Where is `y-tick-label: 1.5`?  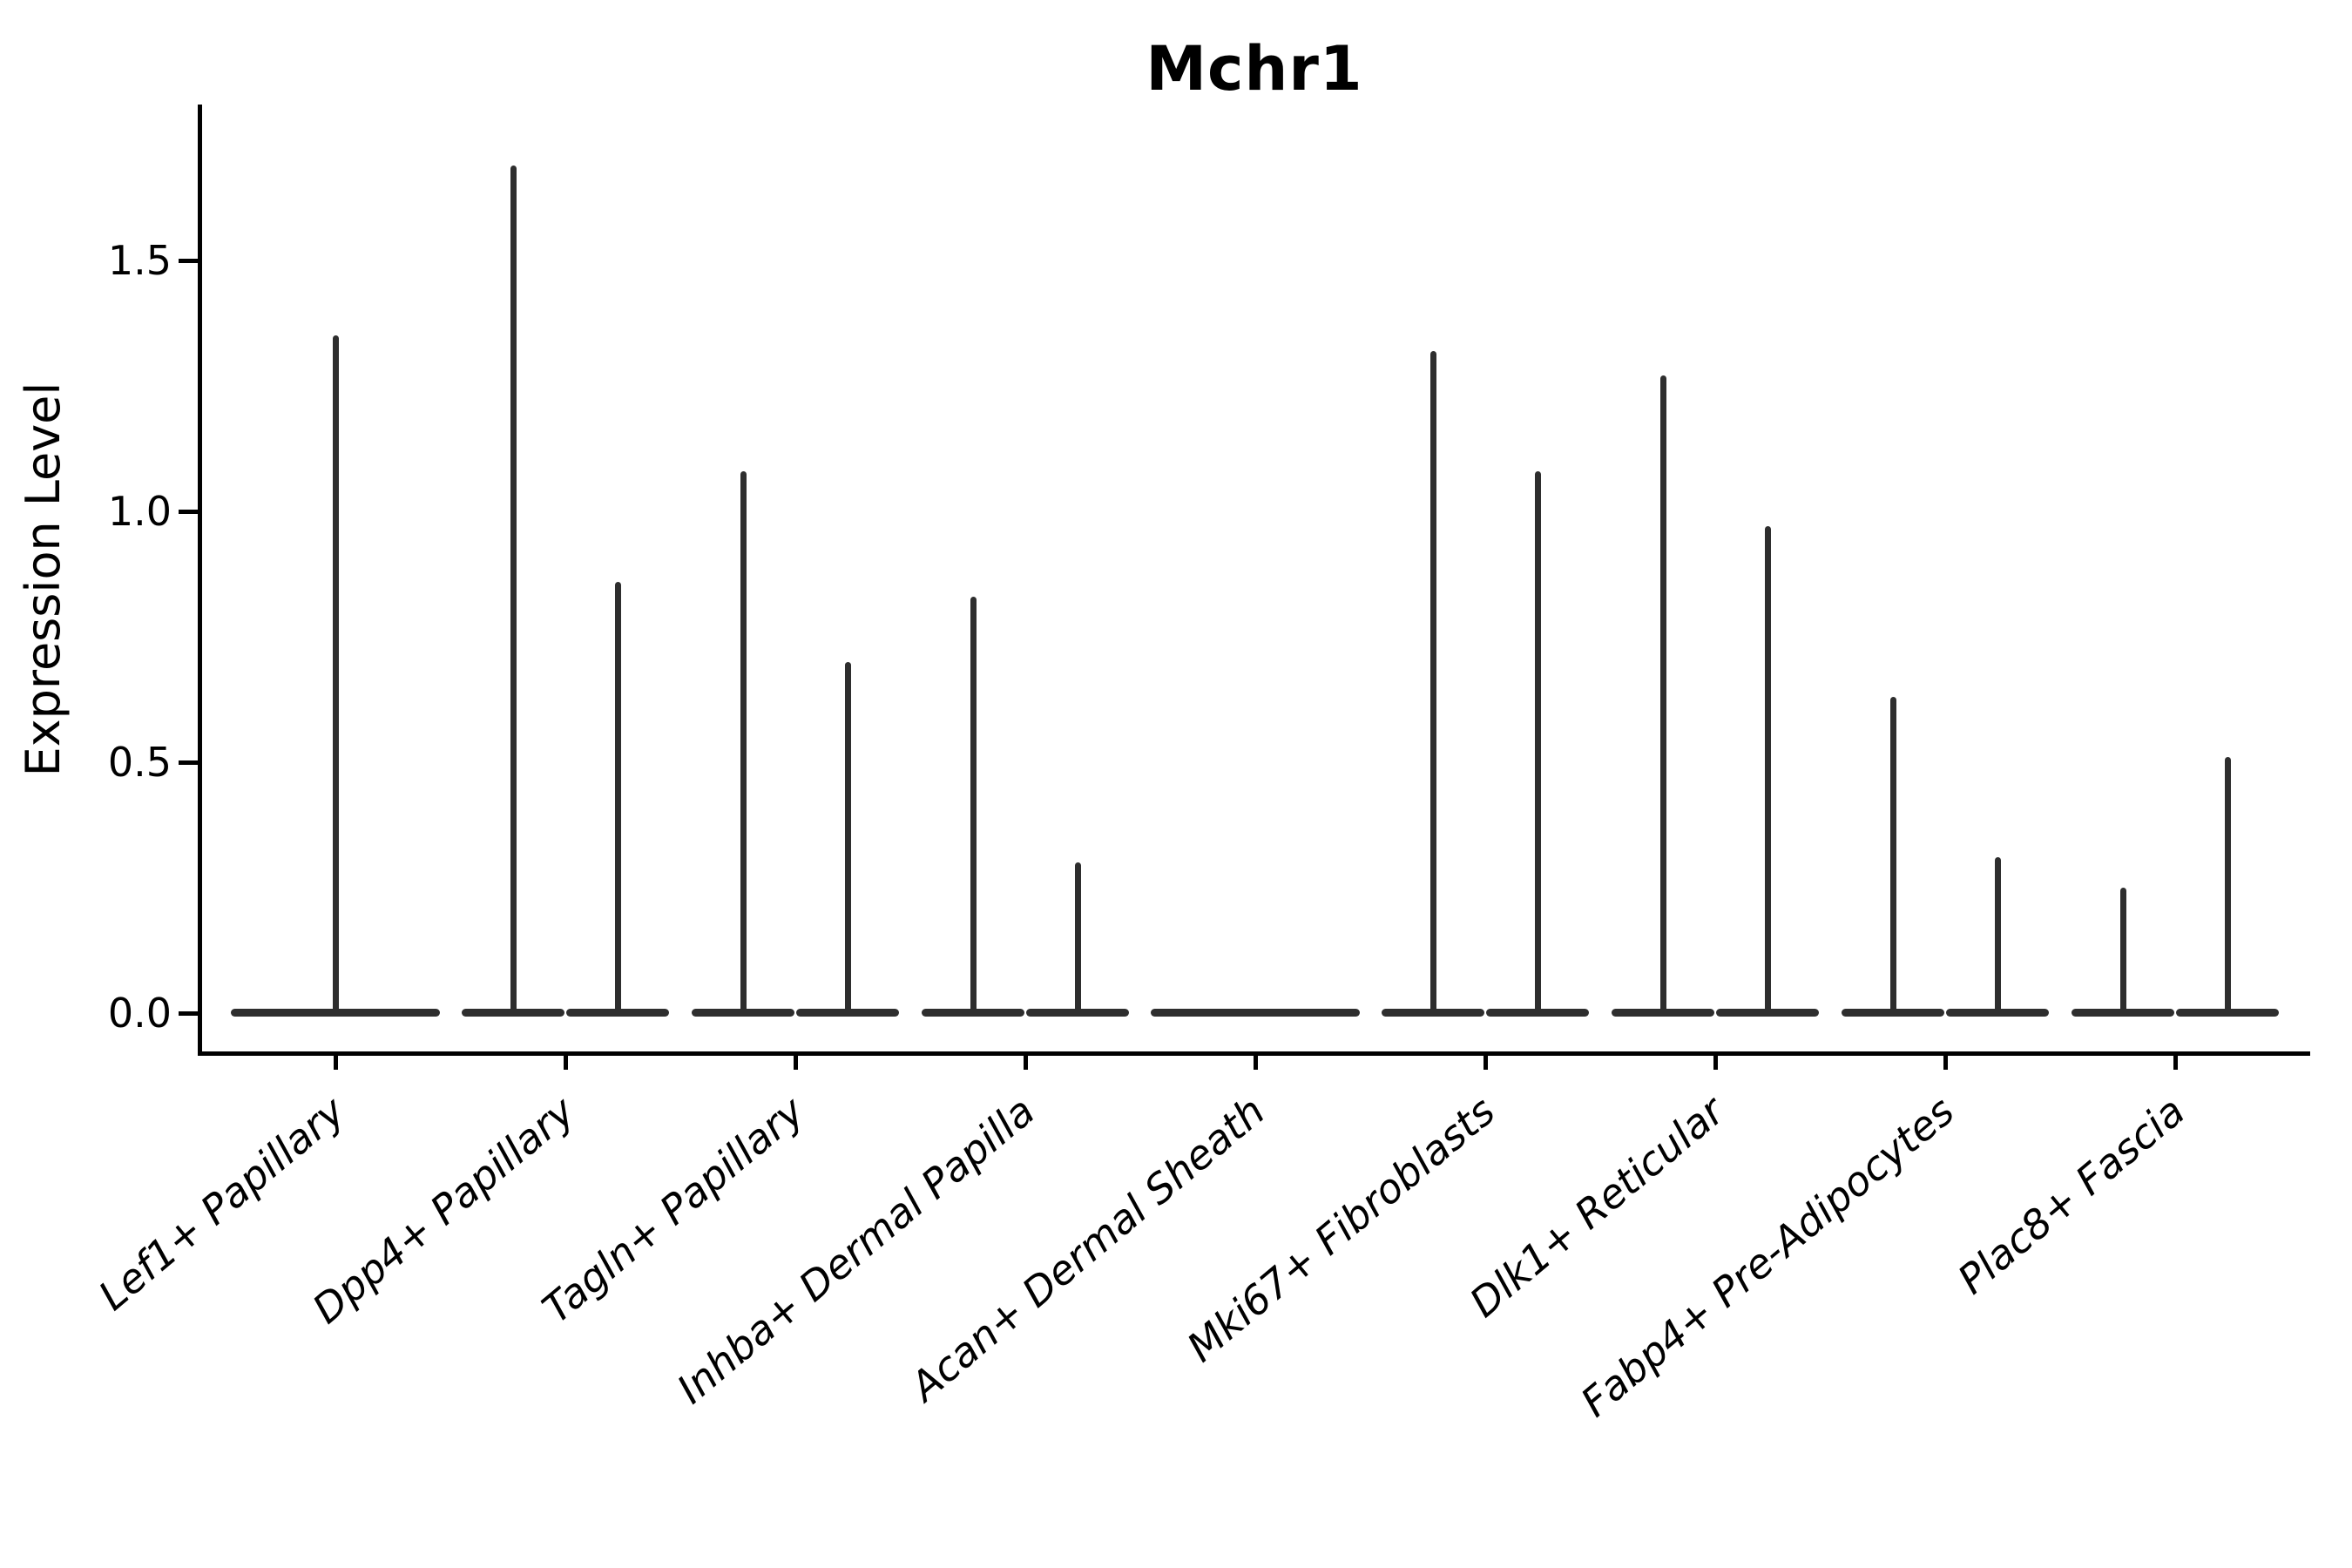 y-tick-label: 1.5 is located at coordinates (139, 260).